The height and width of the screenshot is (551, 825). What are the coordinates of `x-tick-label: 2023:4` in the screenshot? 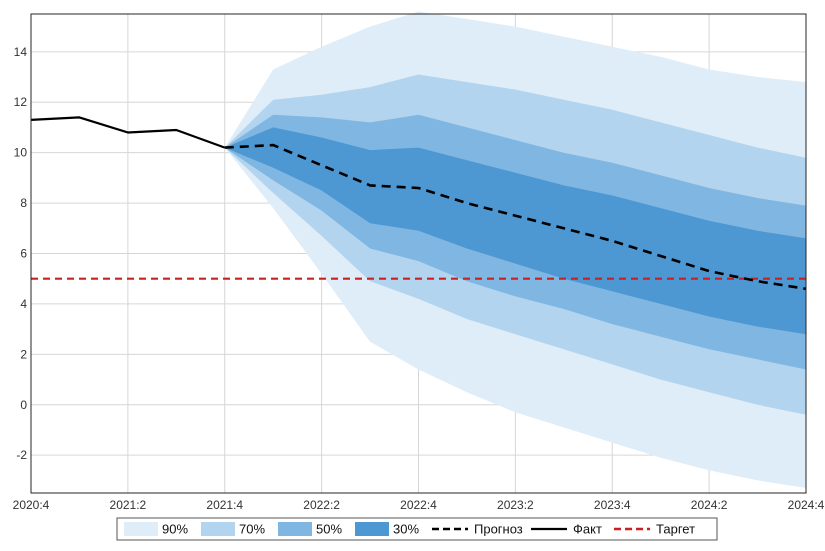 It's located at (612, 505).